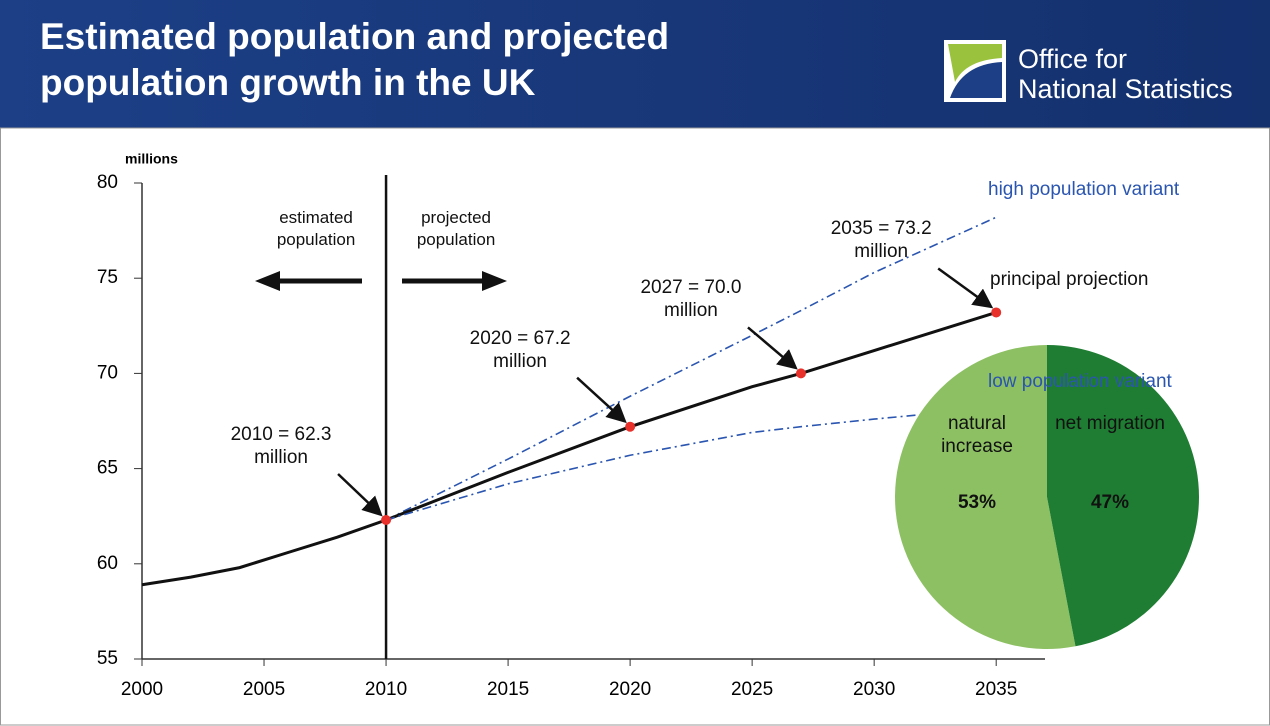 The image size is (1270, 726). I want to click on series-label: low population variant, so click(1080, 381).